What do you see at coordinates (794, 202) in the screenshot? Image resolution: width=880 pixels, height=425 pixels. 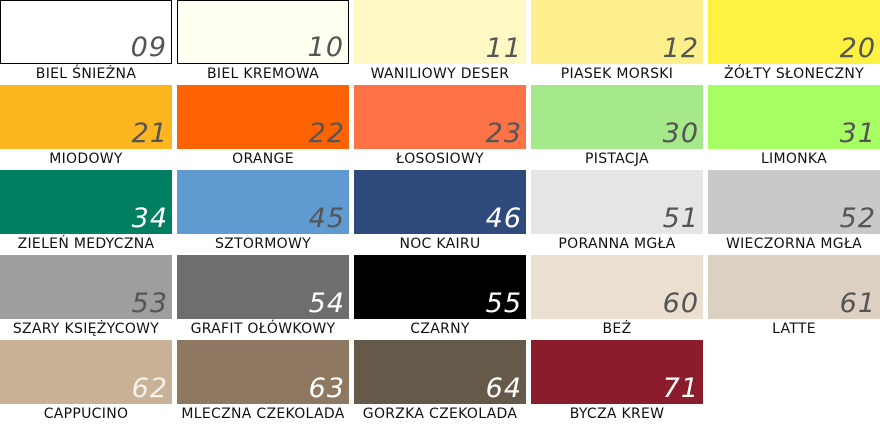 I see `color-swatch: 52` at bounding box center [794, 202].